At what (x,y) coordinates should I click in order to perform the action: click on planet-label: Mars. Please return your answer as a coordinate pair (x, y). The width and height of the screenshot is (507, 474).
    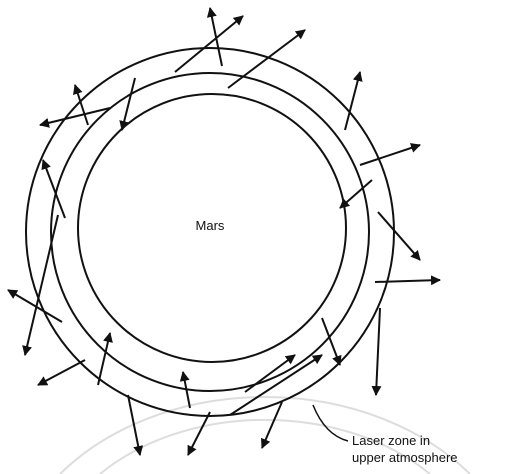
    Looking at the image, I should click on (210, 225).